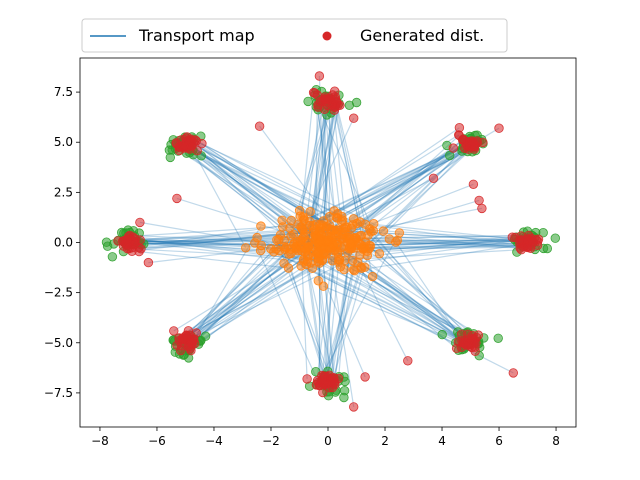  Describe the element at coordinates (442, 441) in the screenshot. I see `x-tick-label: 4` at that location.